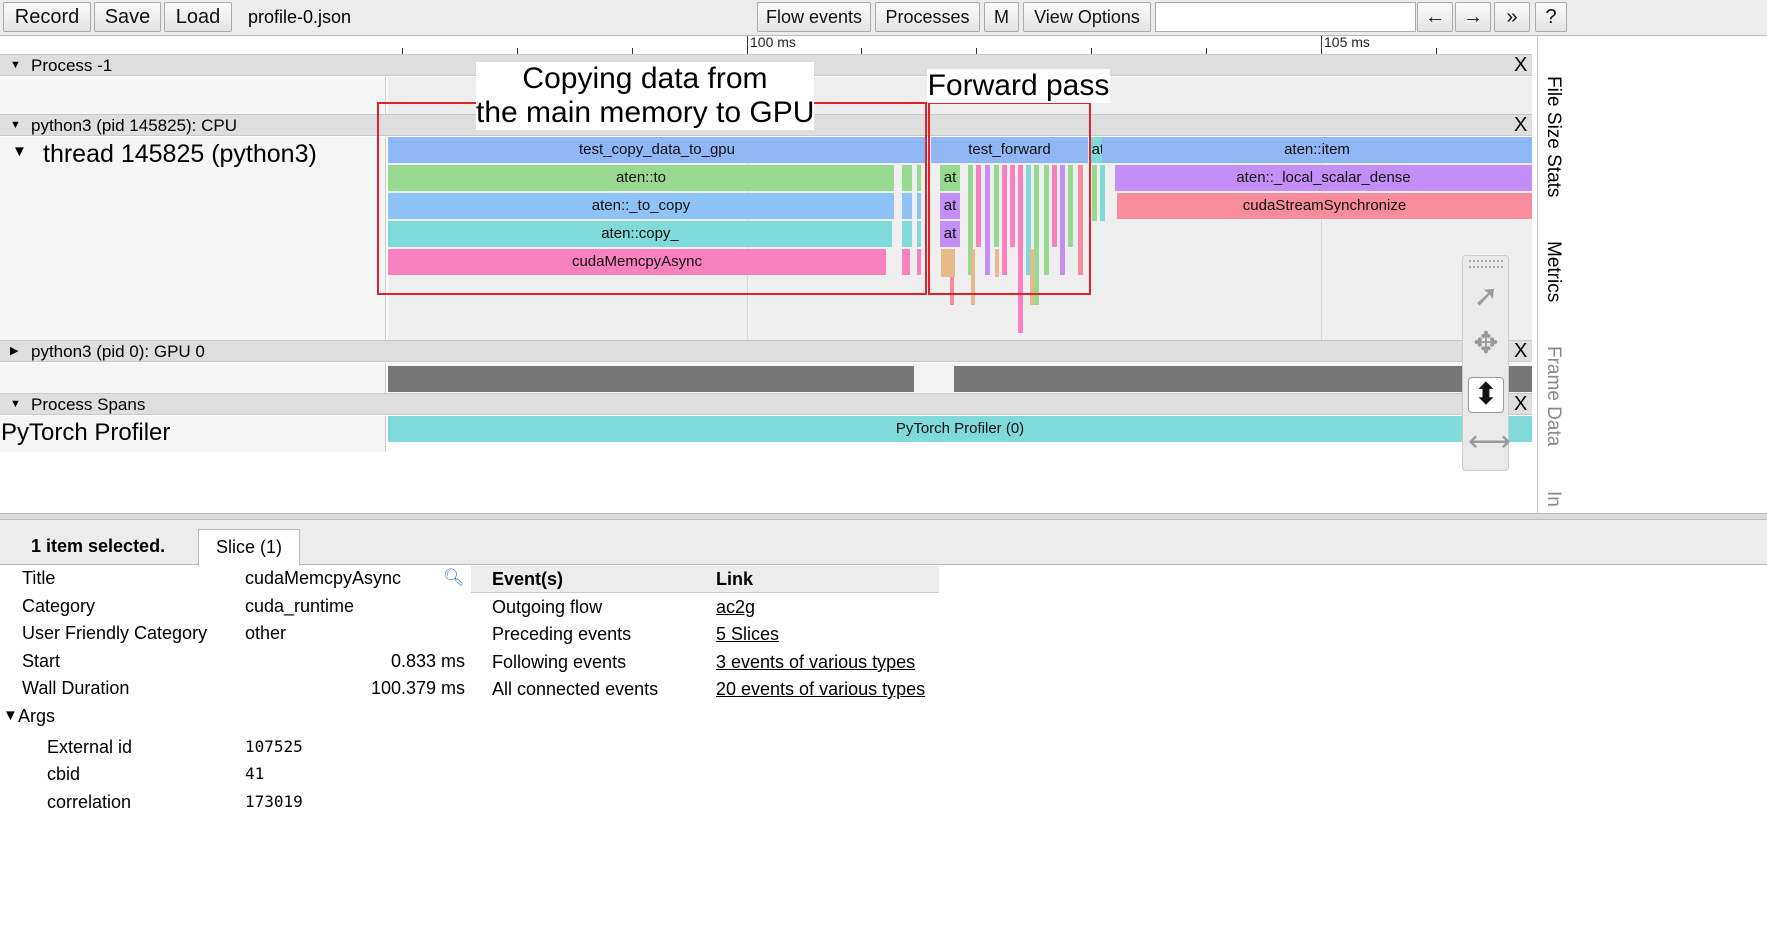 Image resolution: width=1767 pixels, height=950 pixels. Describe the element at coordinates (950, 206) in the screenshot. I see `slice-at-2: at` at that location.